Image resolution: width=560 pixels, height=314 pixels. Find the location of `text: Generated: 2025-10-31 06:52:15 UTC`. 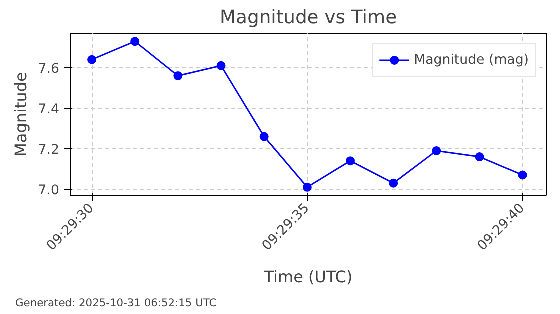

text: Generated: 2025-10-31 06:52:15 UTC is located at coordinates (116, 303).